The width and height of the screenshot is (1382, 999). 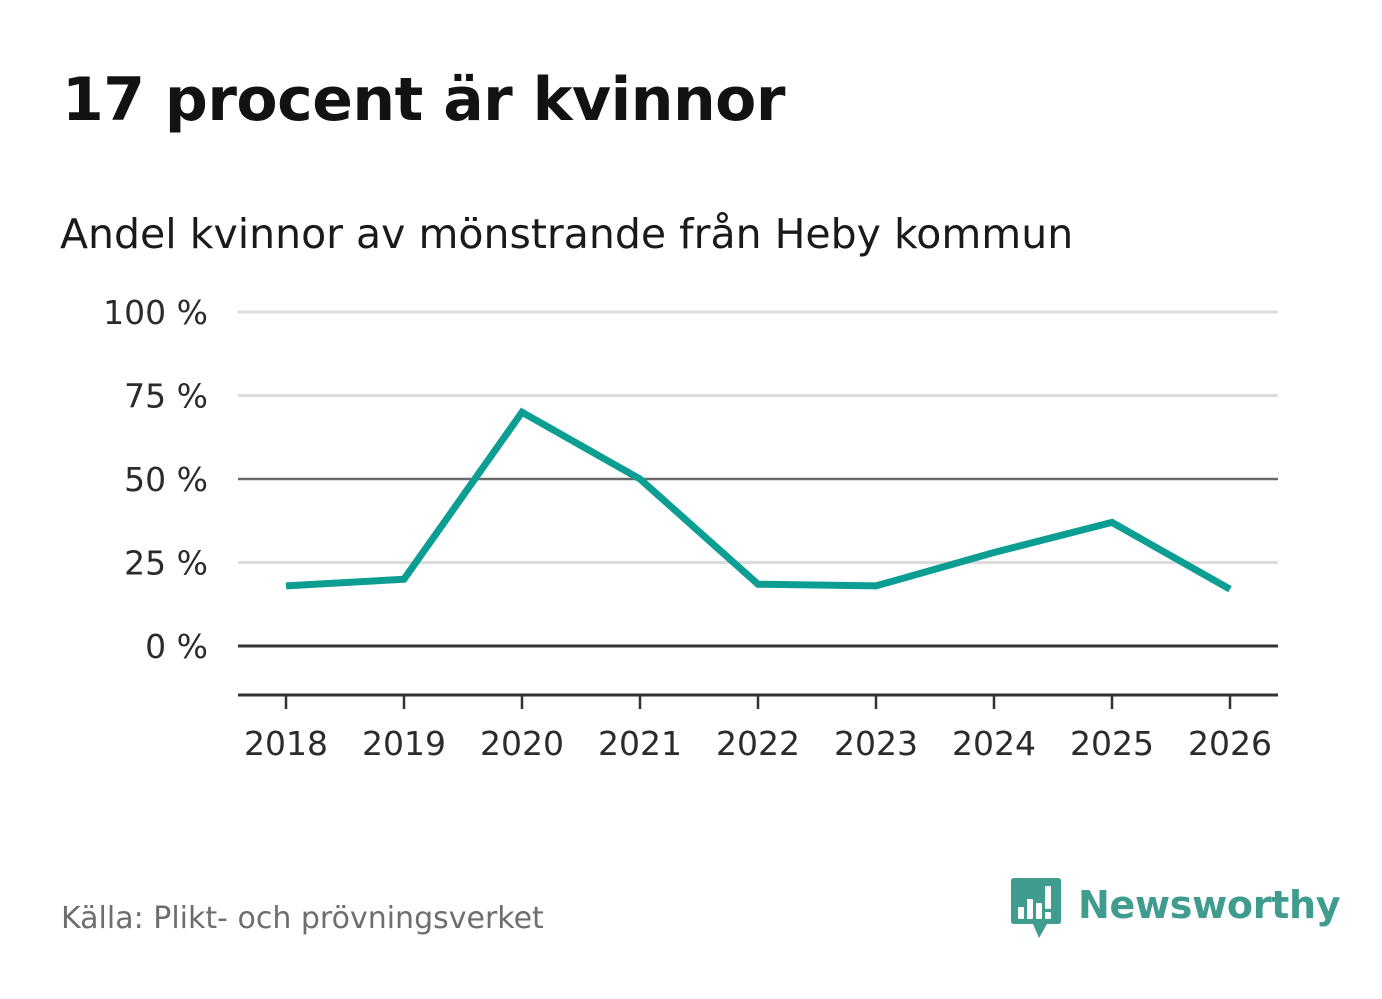 What do you see at coordinates (286, 743) in the screenshot?
I see `x-tick-label-2018: 2018` at bounding box center [286, 743].